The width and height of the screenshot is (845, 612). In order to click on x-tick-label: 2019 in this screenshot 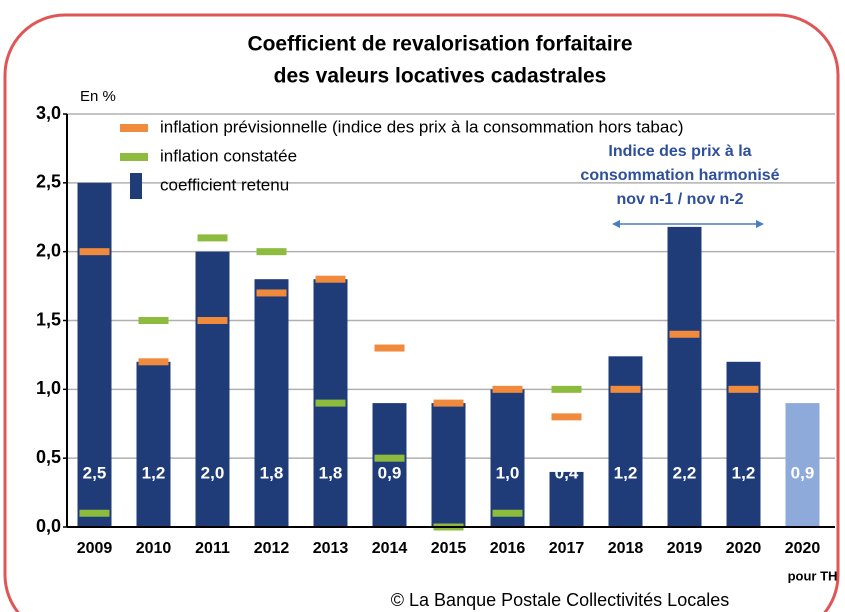, I will do `click(685, 548)`.